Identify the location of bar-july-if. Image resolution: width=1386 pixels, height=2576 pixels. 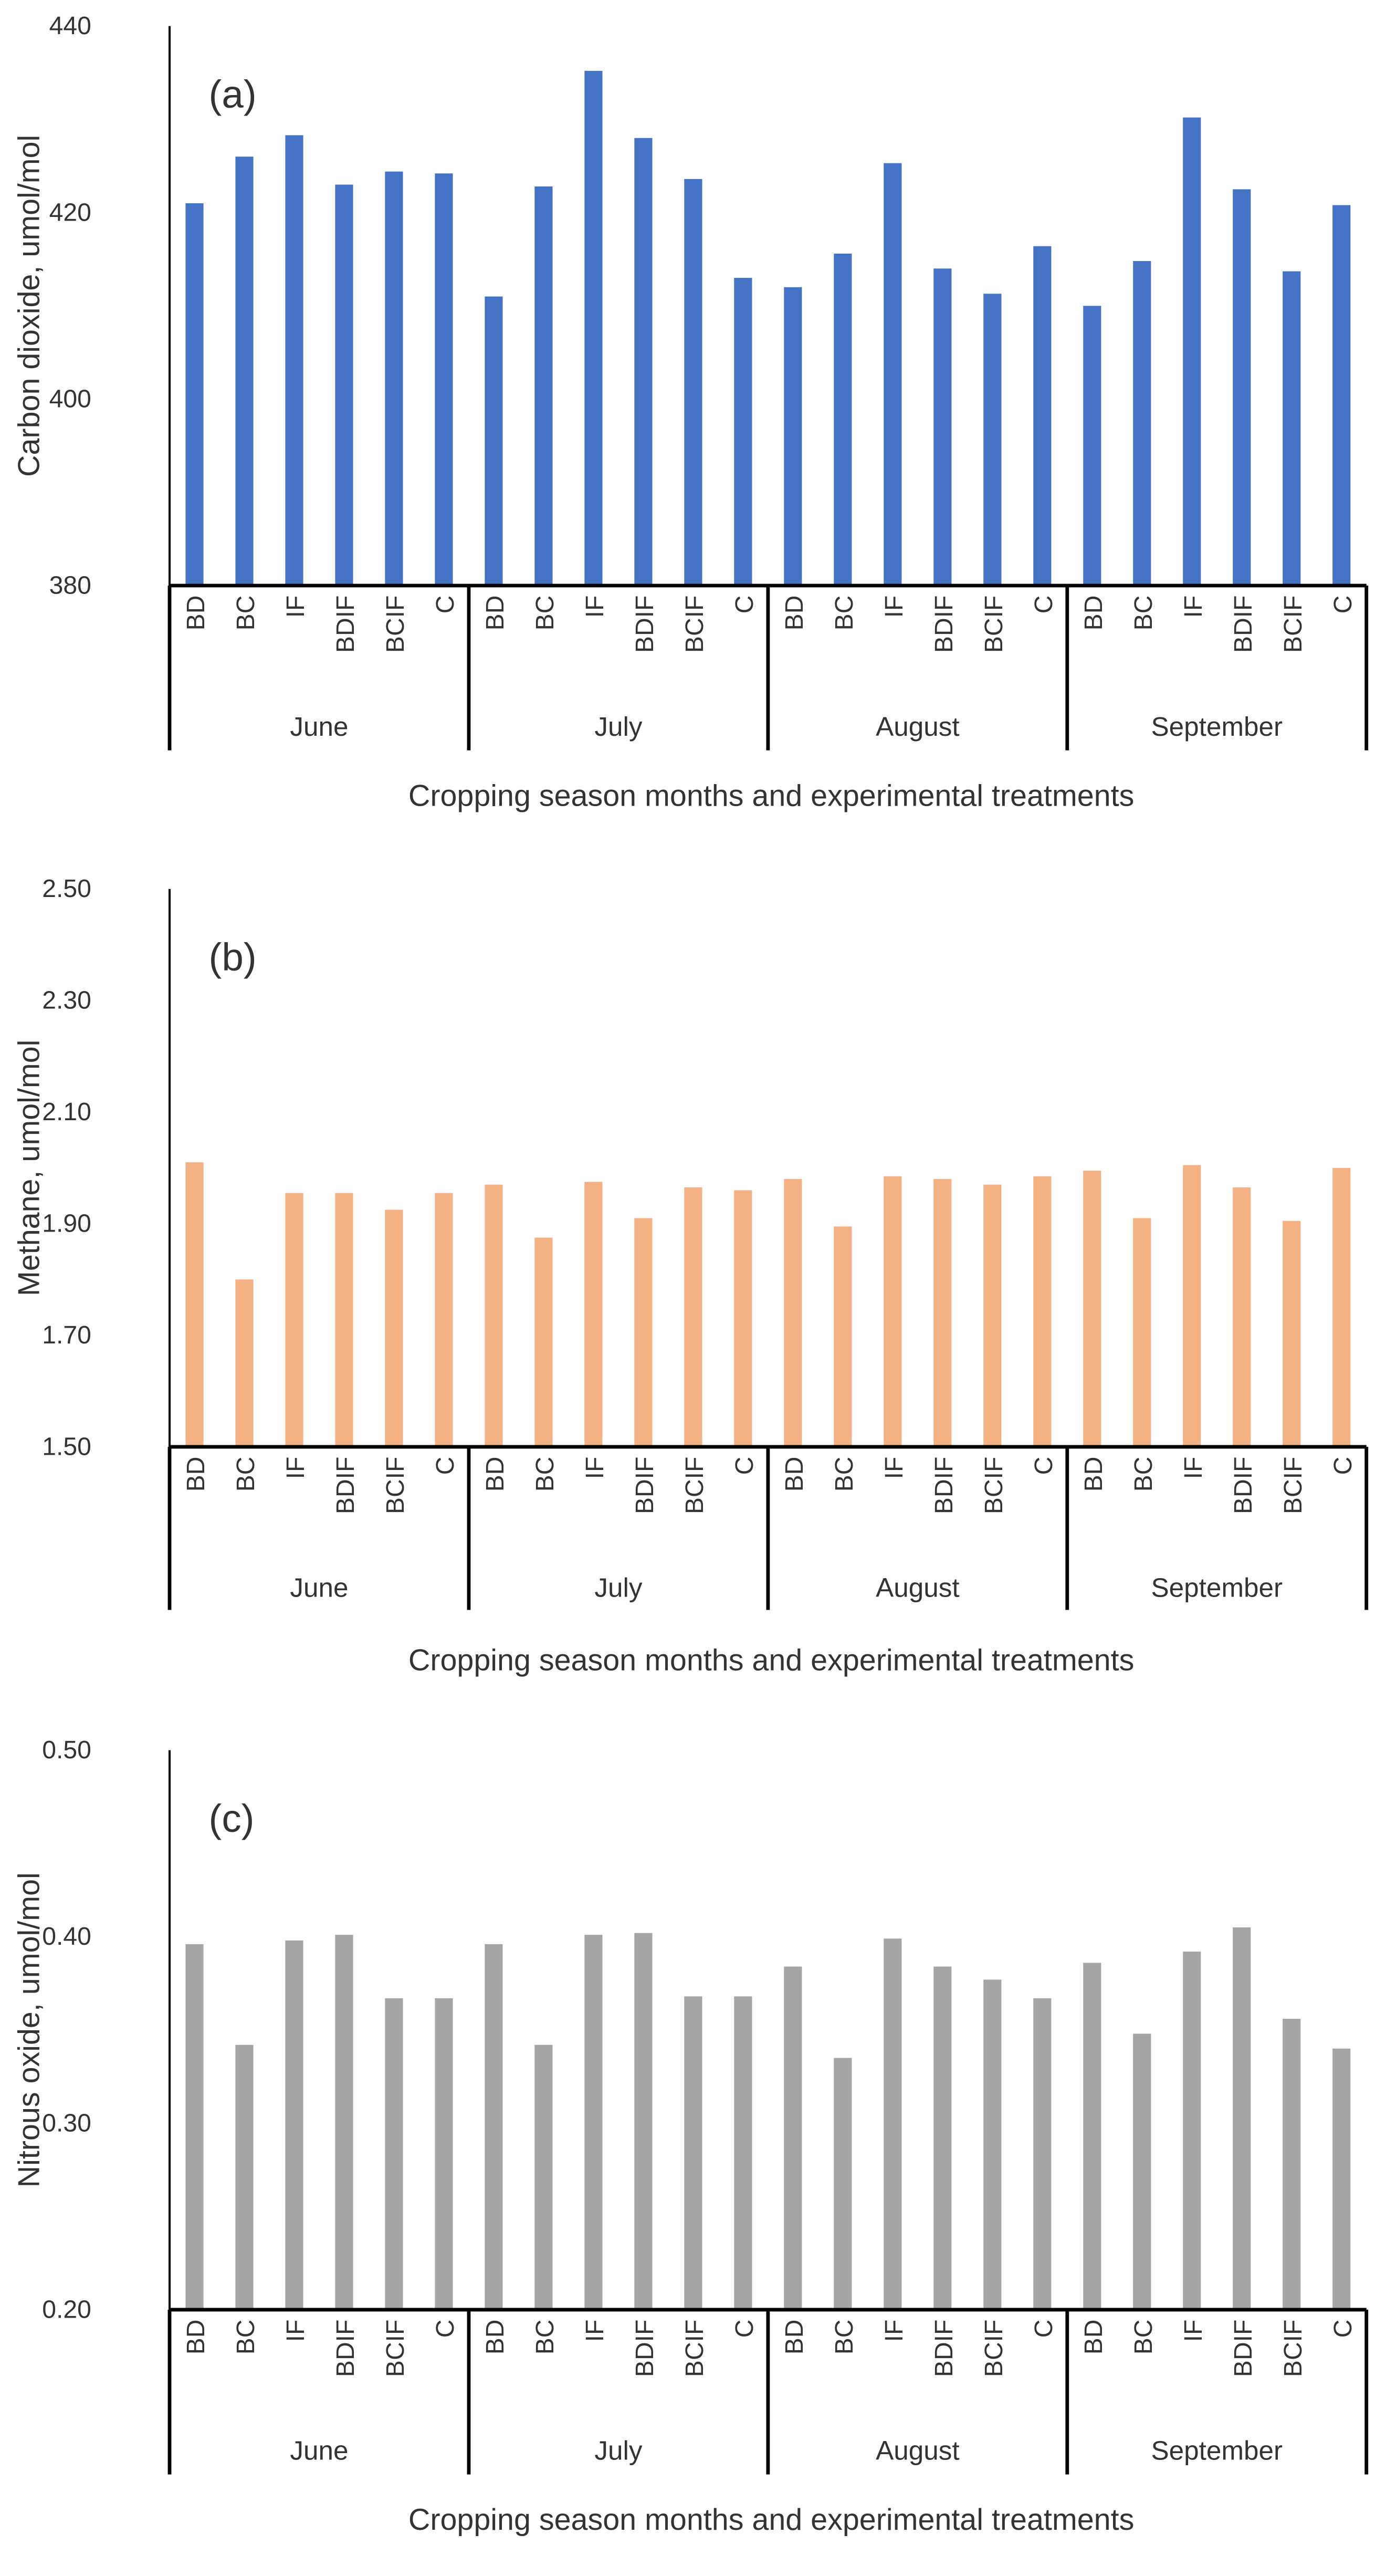
(593, 2122).